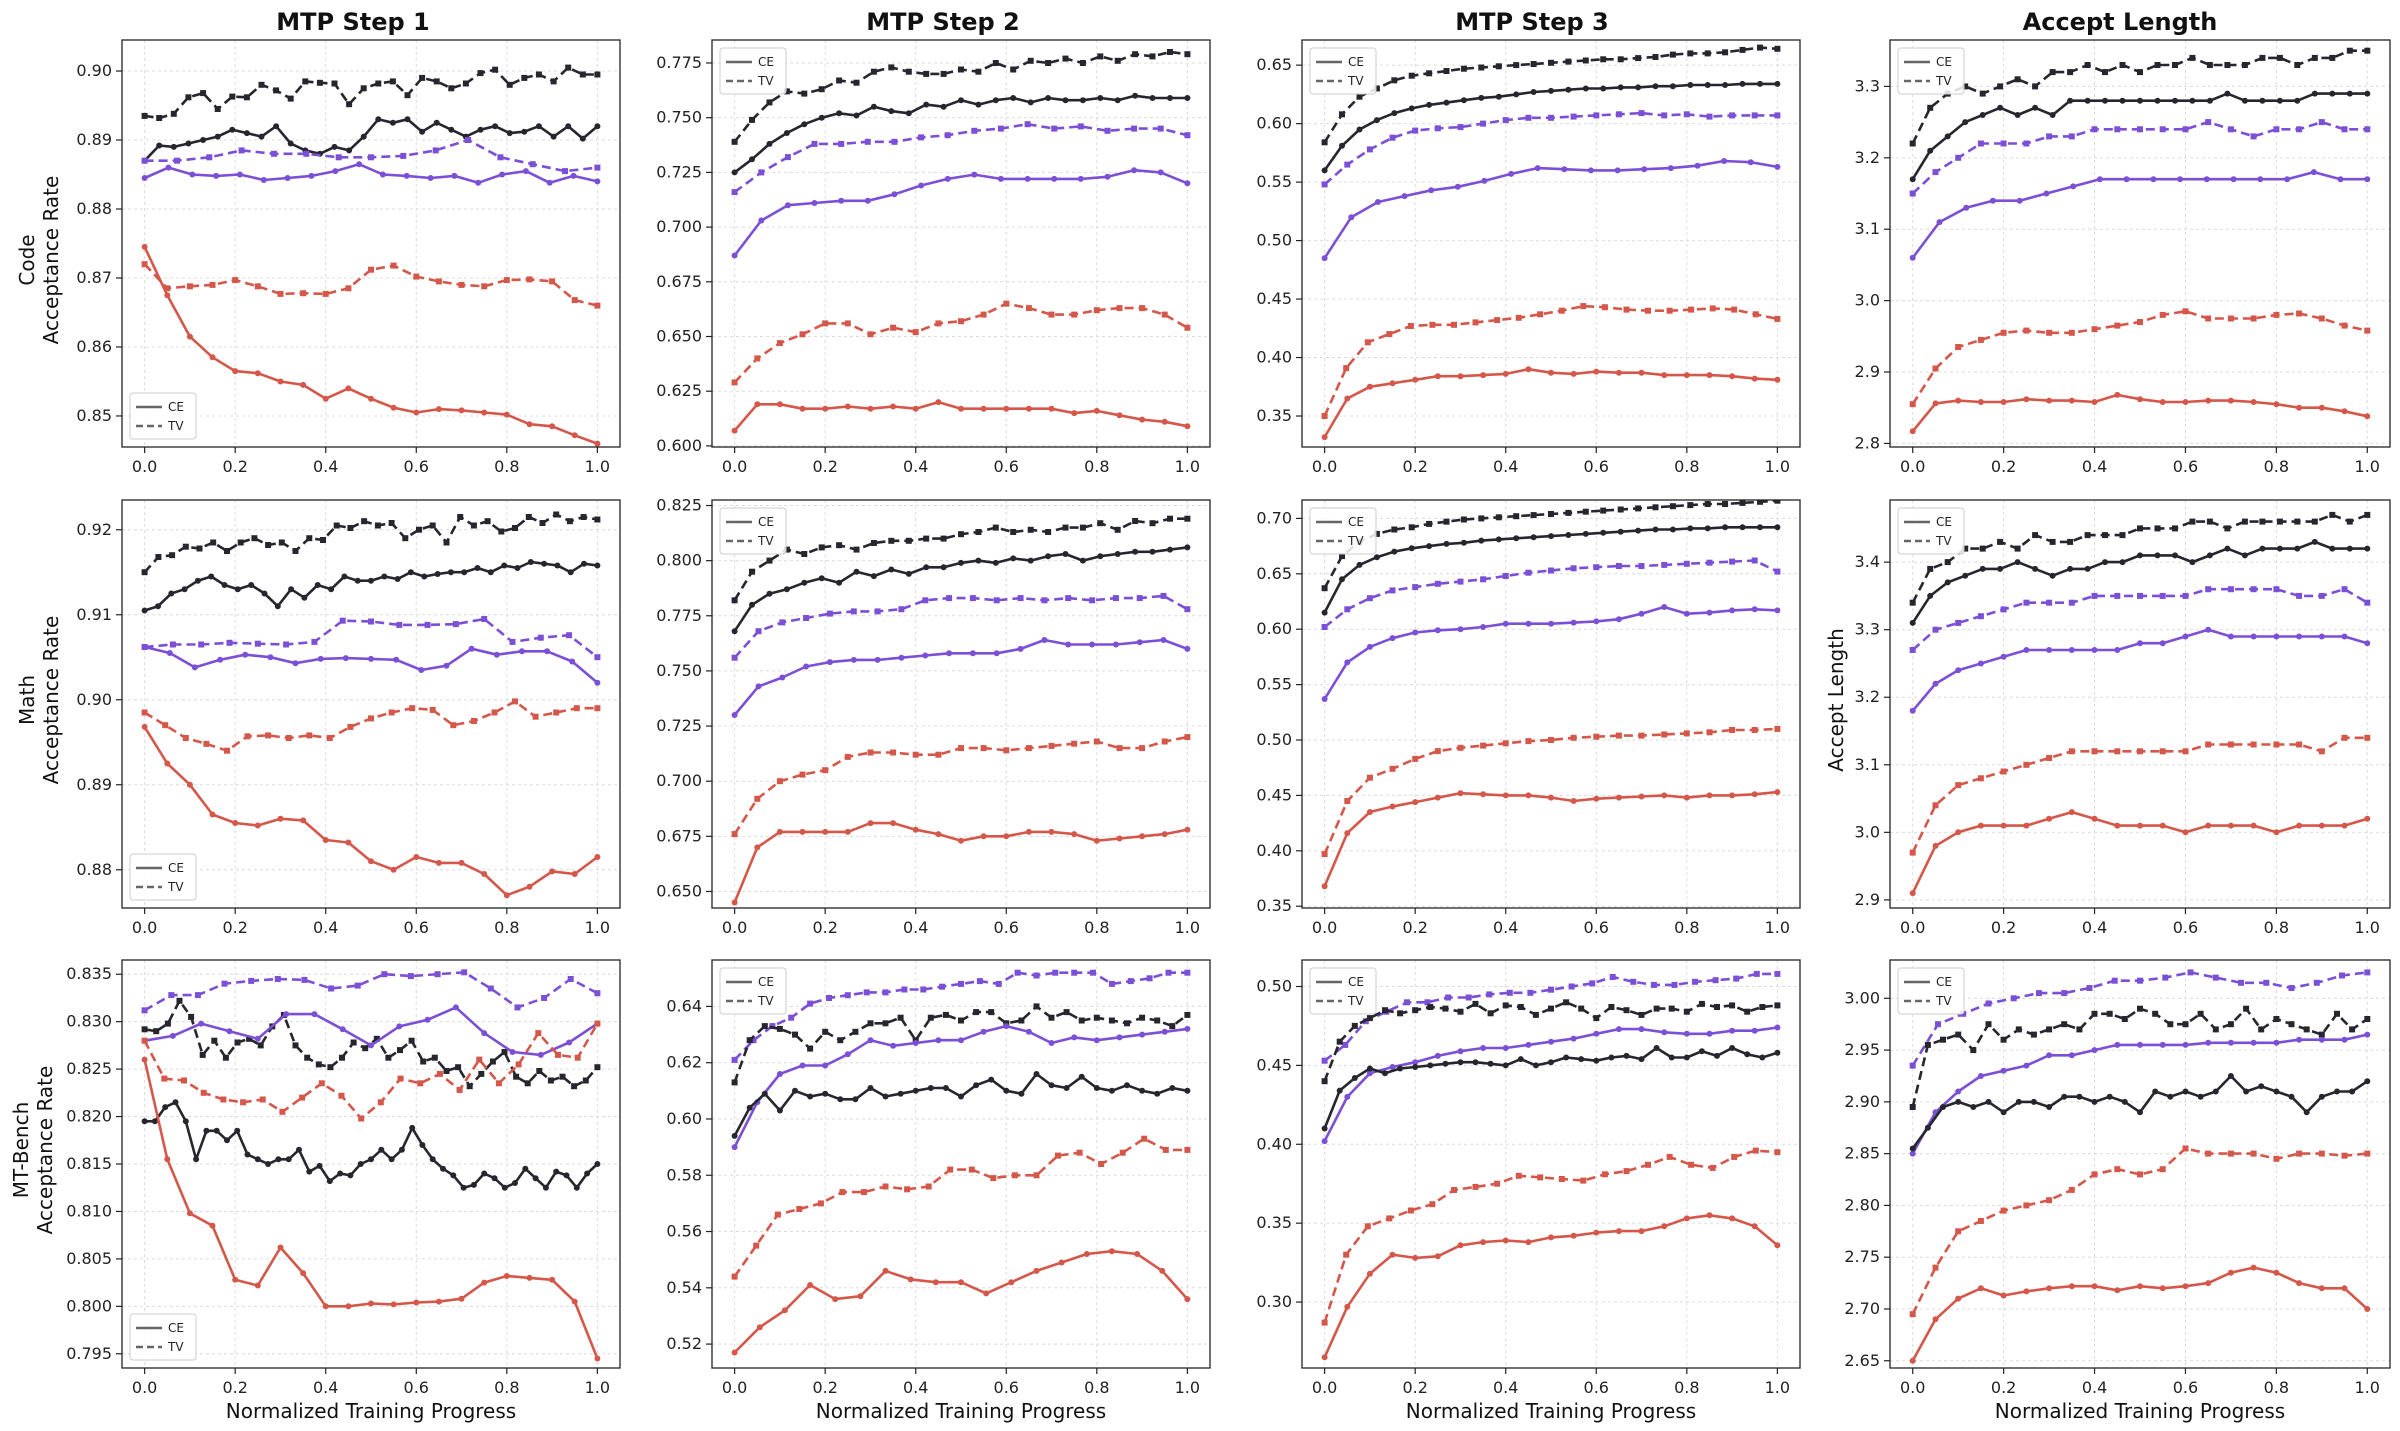 This screenshot has height=1431, width=2400. Describe the element at coordinates (1777, 1387) in the screenshot. I see `x-tick-label: 1.0` at that location.